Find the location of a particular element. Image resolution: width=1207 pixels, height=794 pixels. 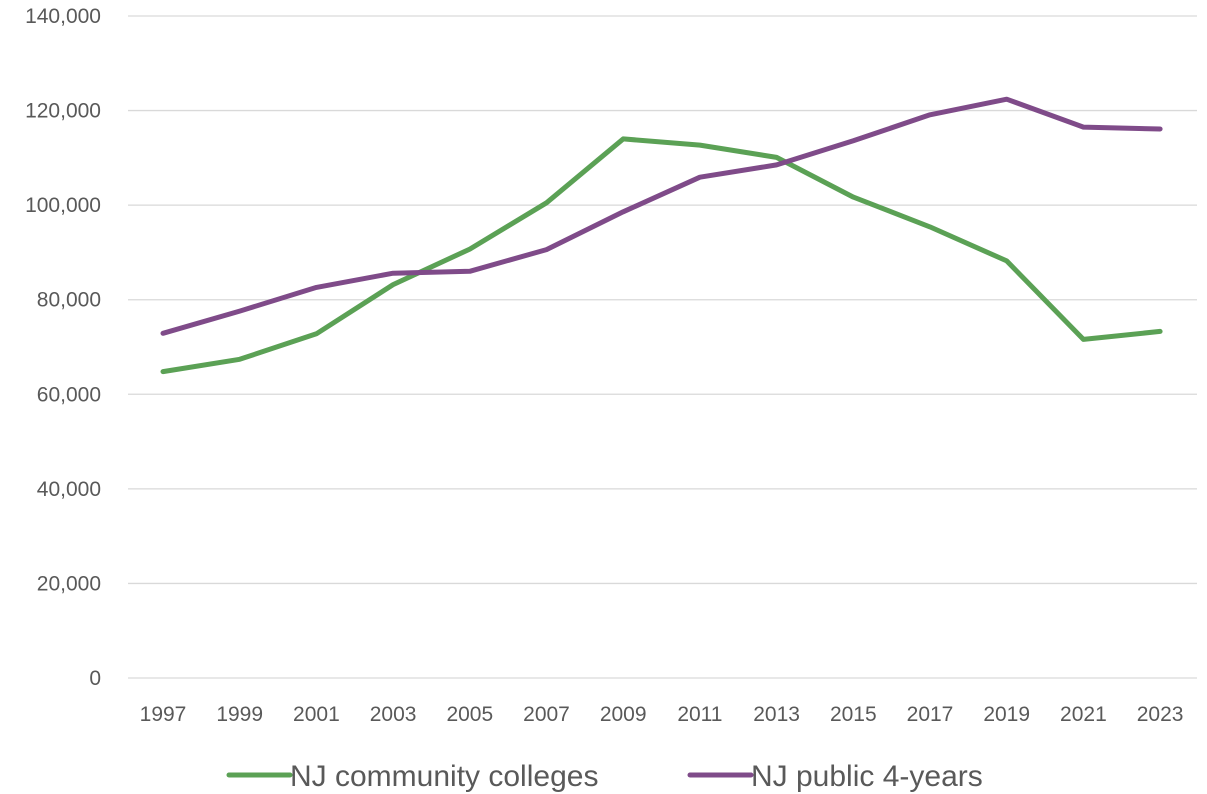

y-tick-label: 140,000 is located at coordinates (63, 16).